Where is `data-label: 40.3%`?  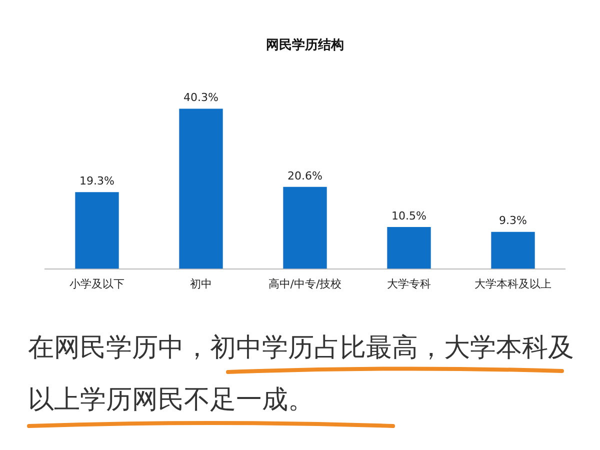 data-label: 40.3% is located at coordinates (201, 97).